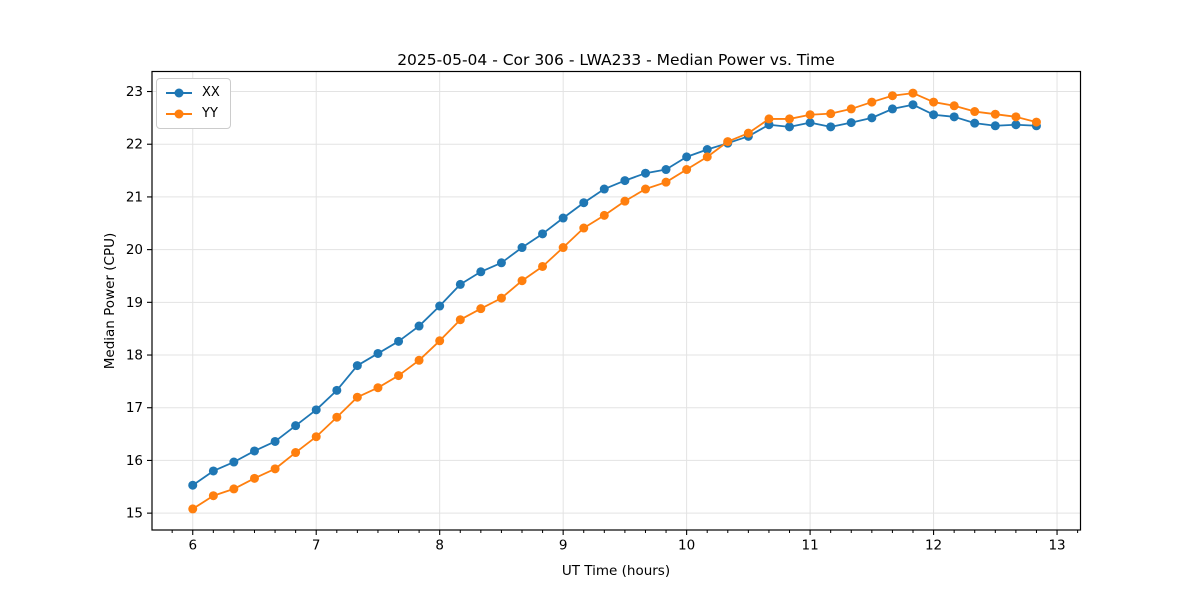  I want to click on svg-text: 16, so click(134, 461).